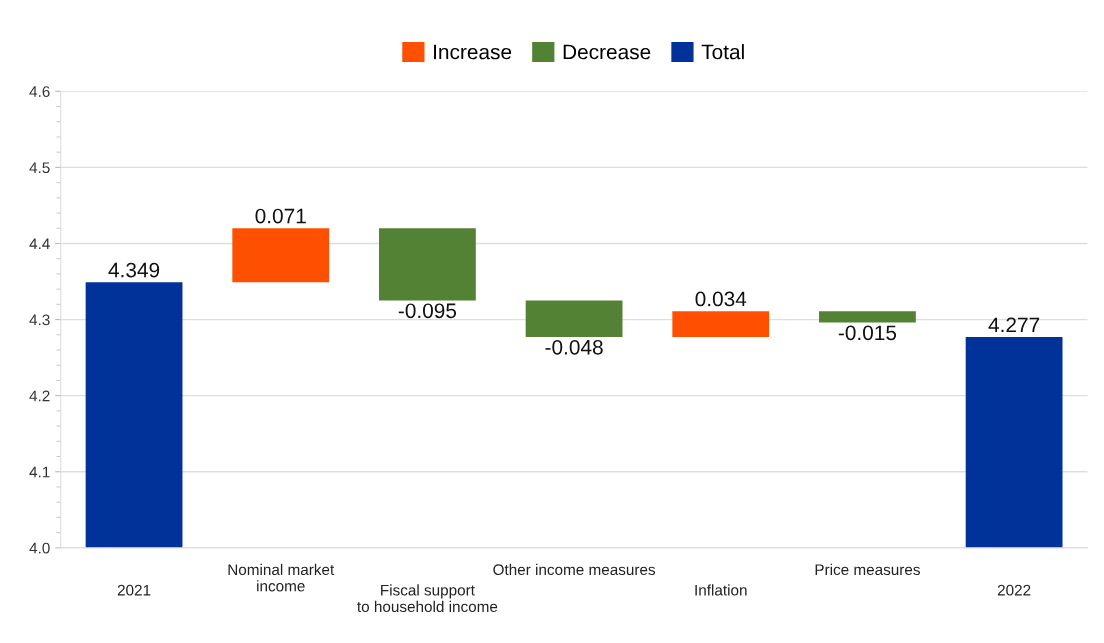 This screenshot has width=1104, height=643. I want to click on x-tick-label: 2022, so click(1014, 590).